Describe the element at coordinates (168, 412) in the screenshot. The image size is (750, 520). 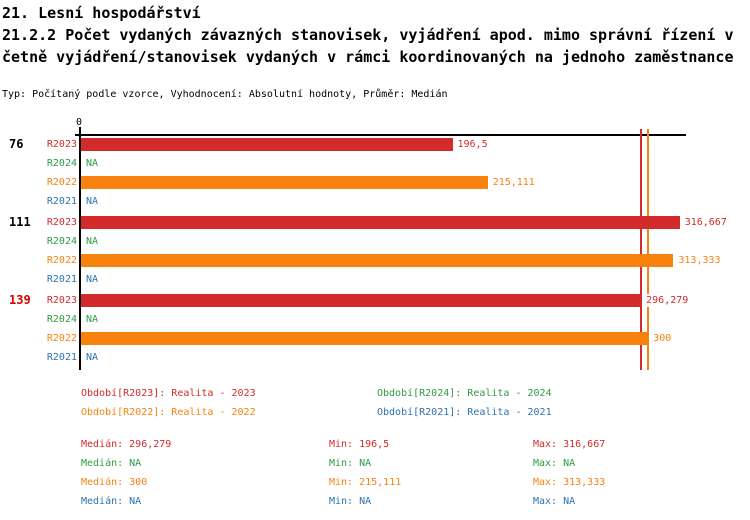
I see `legend-item-r2022: Období[R2022]: Realita - 2022` at that location.